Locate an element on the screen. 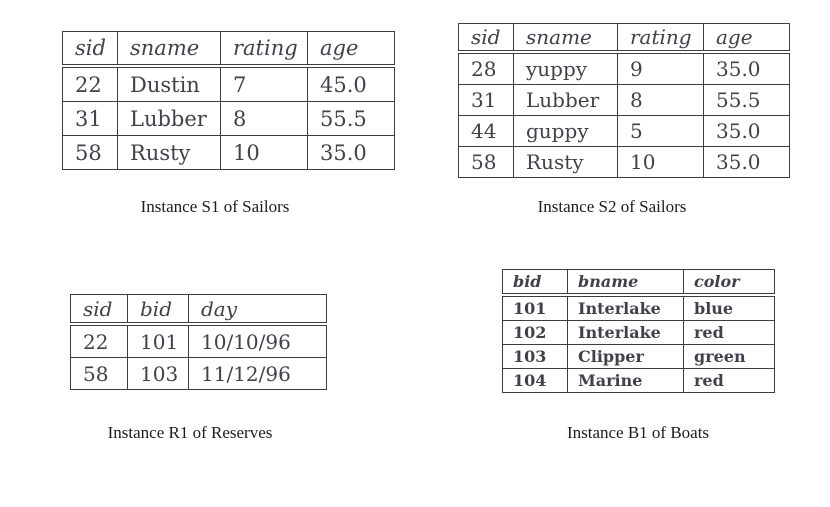 The height and width of the screenshot is (507, 830). table-row: 22 Dustin 7 45.0 is located at coordinates (228, 84).